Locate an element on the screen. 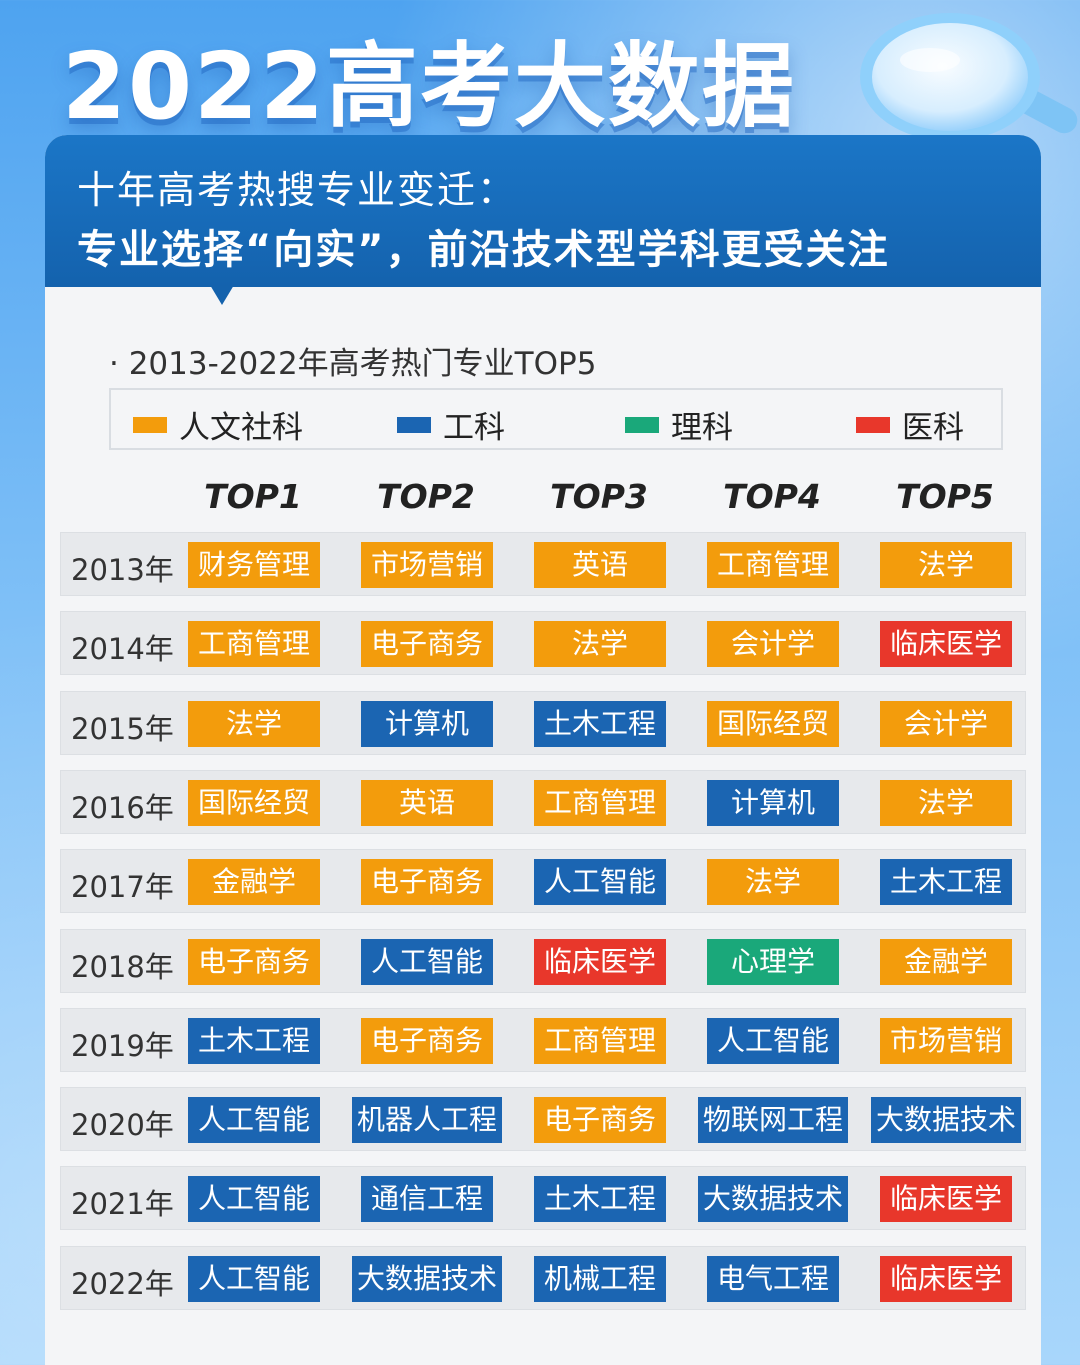 The height and width of the screenshot is (1365, 1080). row-year: 2017年 is located at coordinates (122, 887).